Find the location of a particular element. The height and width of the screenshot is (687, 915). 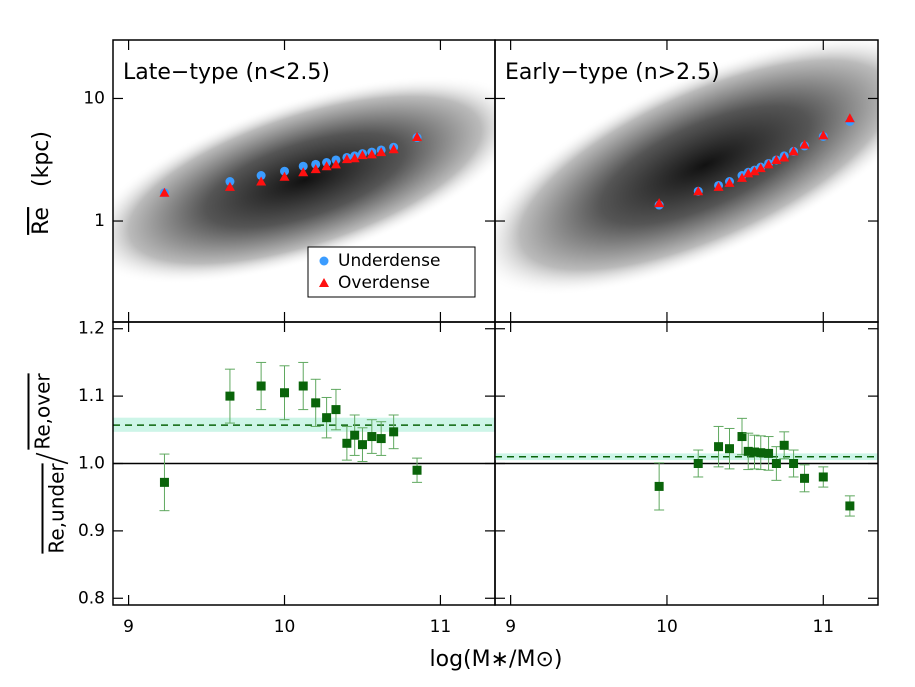

panel-title: Late−type (n<2.5) is located at coordinates (226, 72).